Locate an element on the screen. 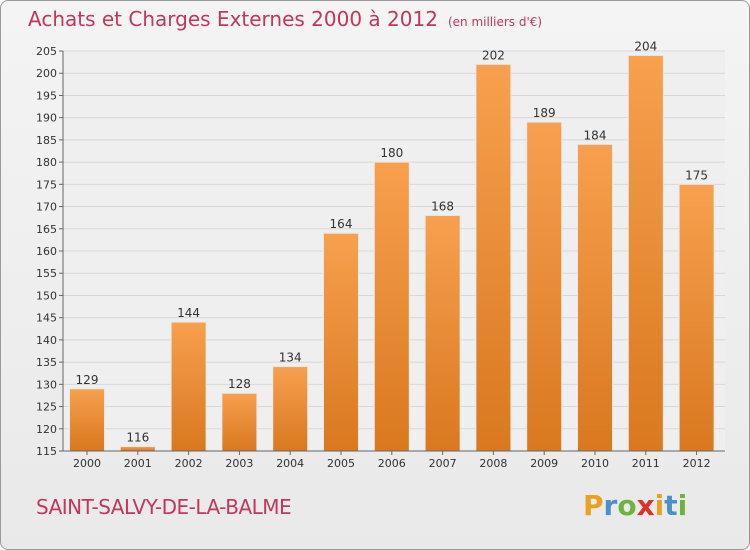 This screenshot has width=750, height=550. logo-letter: r is located at coordinates (610, 505).